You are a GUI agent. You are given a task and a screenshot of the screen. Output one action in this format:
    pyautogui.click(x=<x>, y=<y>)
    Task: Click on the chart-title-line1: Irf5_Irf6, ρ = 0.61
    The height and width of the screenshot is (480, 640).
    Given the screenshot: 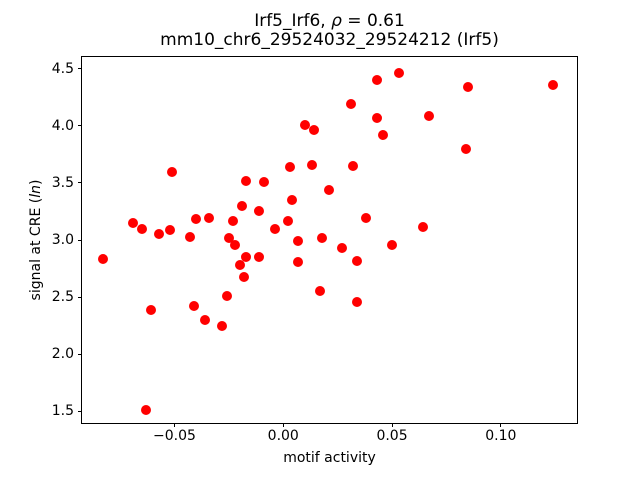 What is the action you would take?
    pyautogui.click(x=329, y=21)
    